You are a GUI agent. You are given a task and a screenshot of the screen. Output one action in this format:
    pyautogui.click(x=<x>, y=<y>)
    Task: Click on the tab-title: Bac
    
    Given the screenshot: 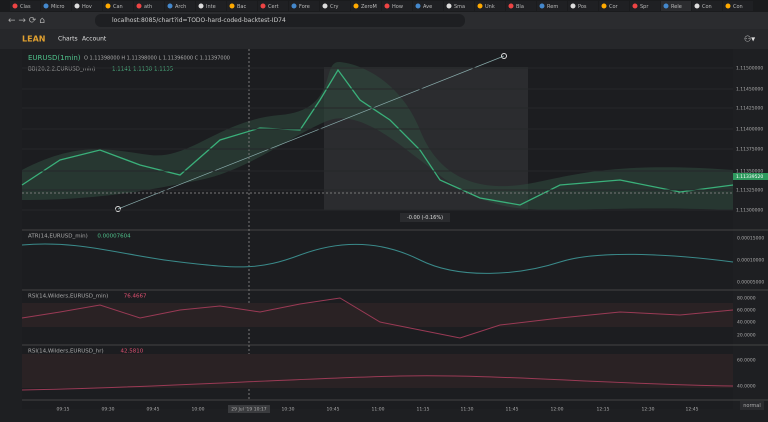 What is the action you would take?
    pyautogui.click(x=241, y=7)
    